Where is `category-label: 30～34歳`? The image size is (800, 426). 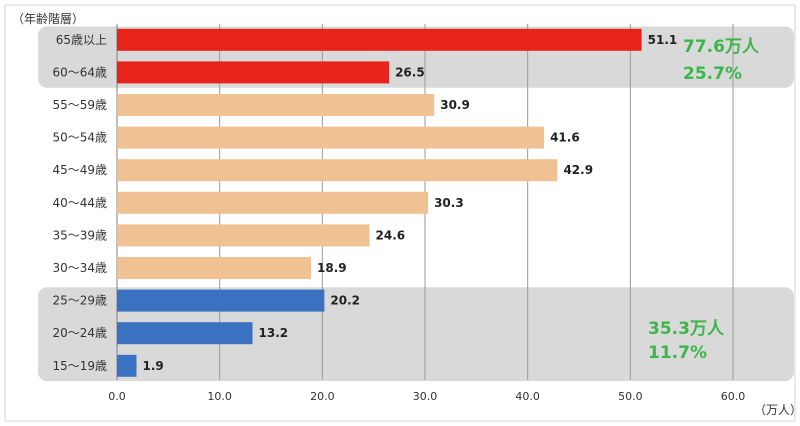
category-label: 30～34歳 is located at coordinates (79, 268).